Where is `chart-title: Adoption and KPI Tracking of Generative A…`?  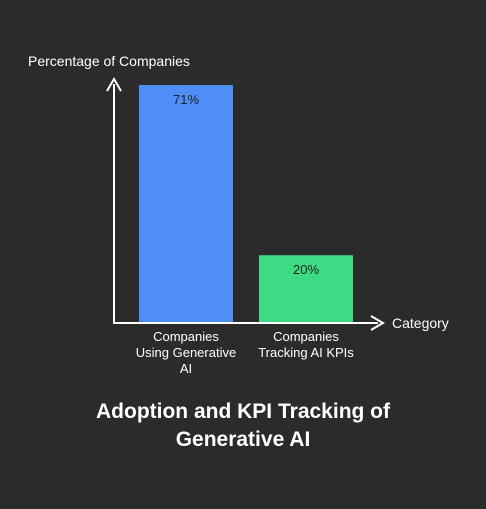
chart-title: Adoption and KPI Tracking of Generative A… is located at coordinates (243, 425).